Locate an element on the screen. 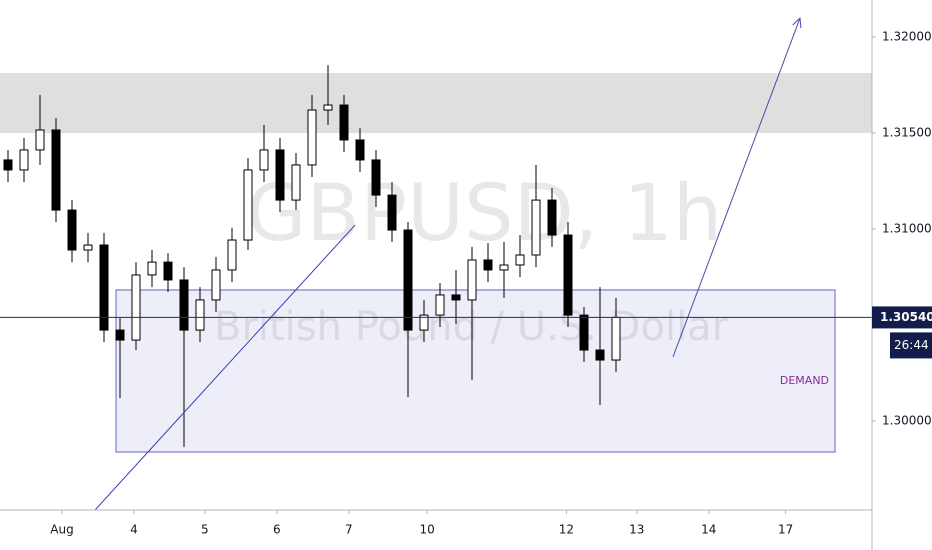 This screenshot has width=932, height=550. last-price-tag is located at coordinates (902, 317).